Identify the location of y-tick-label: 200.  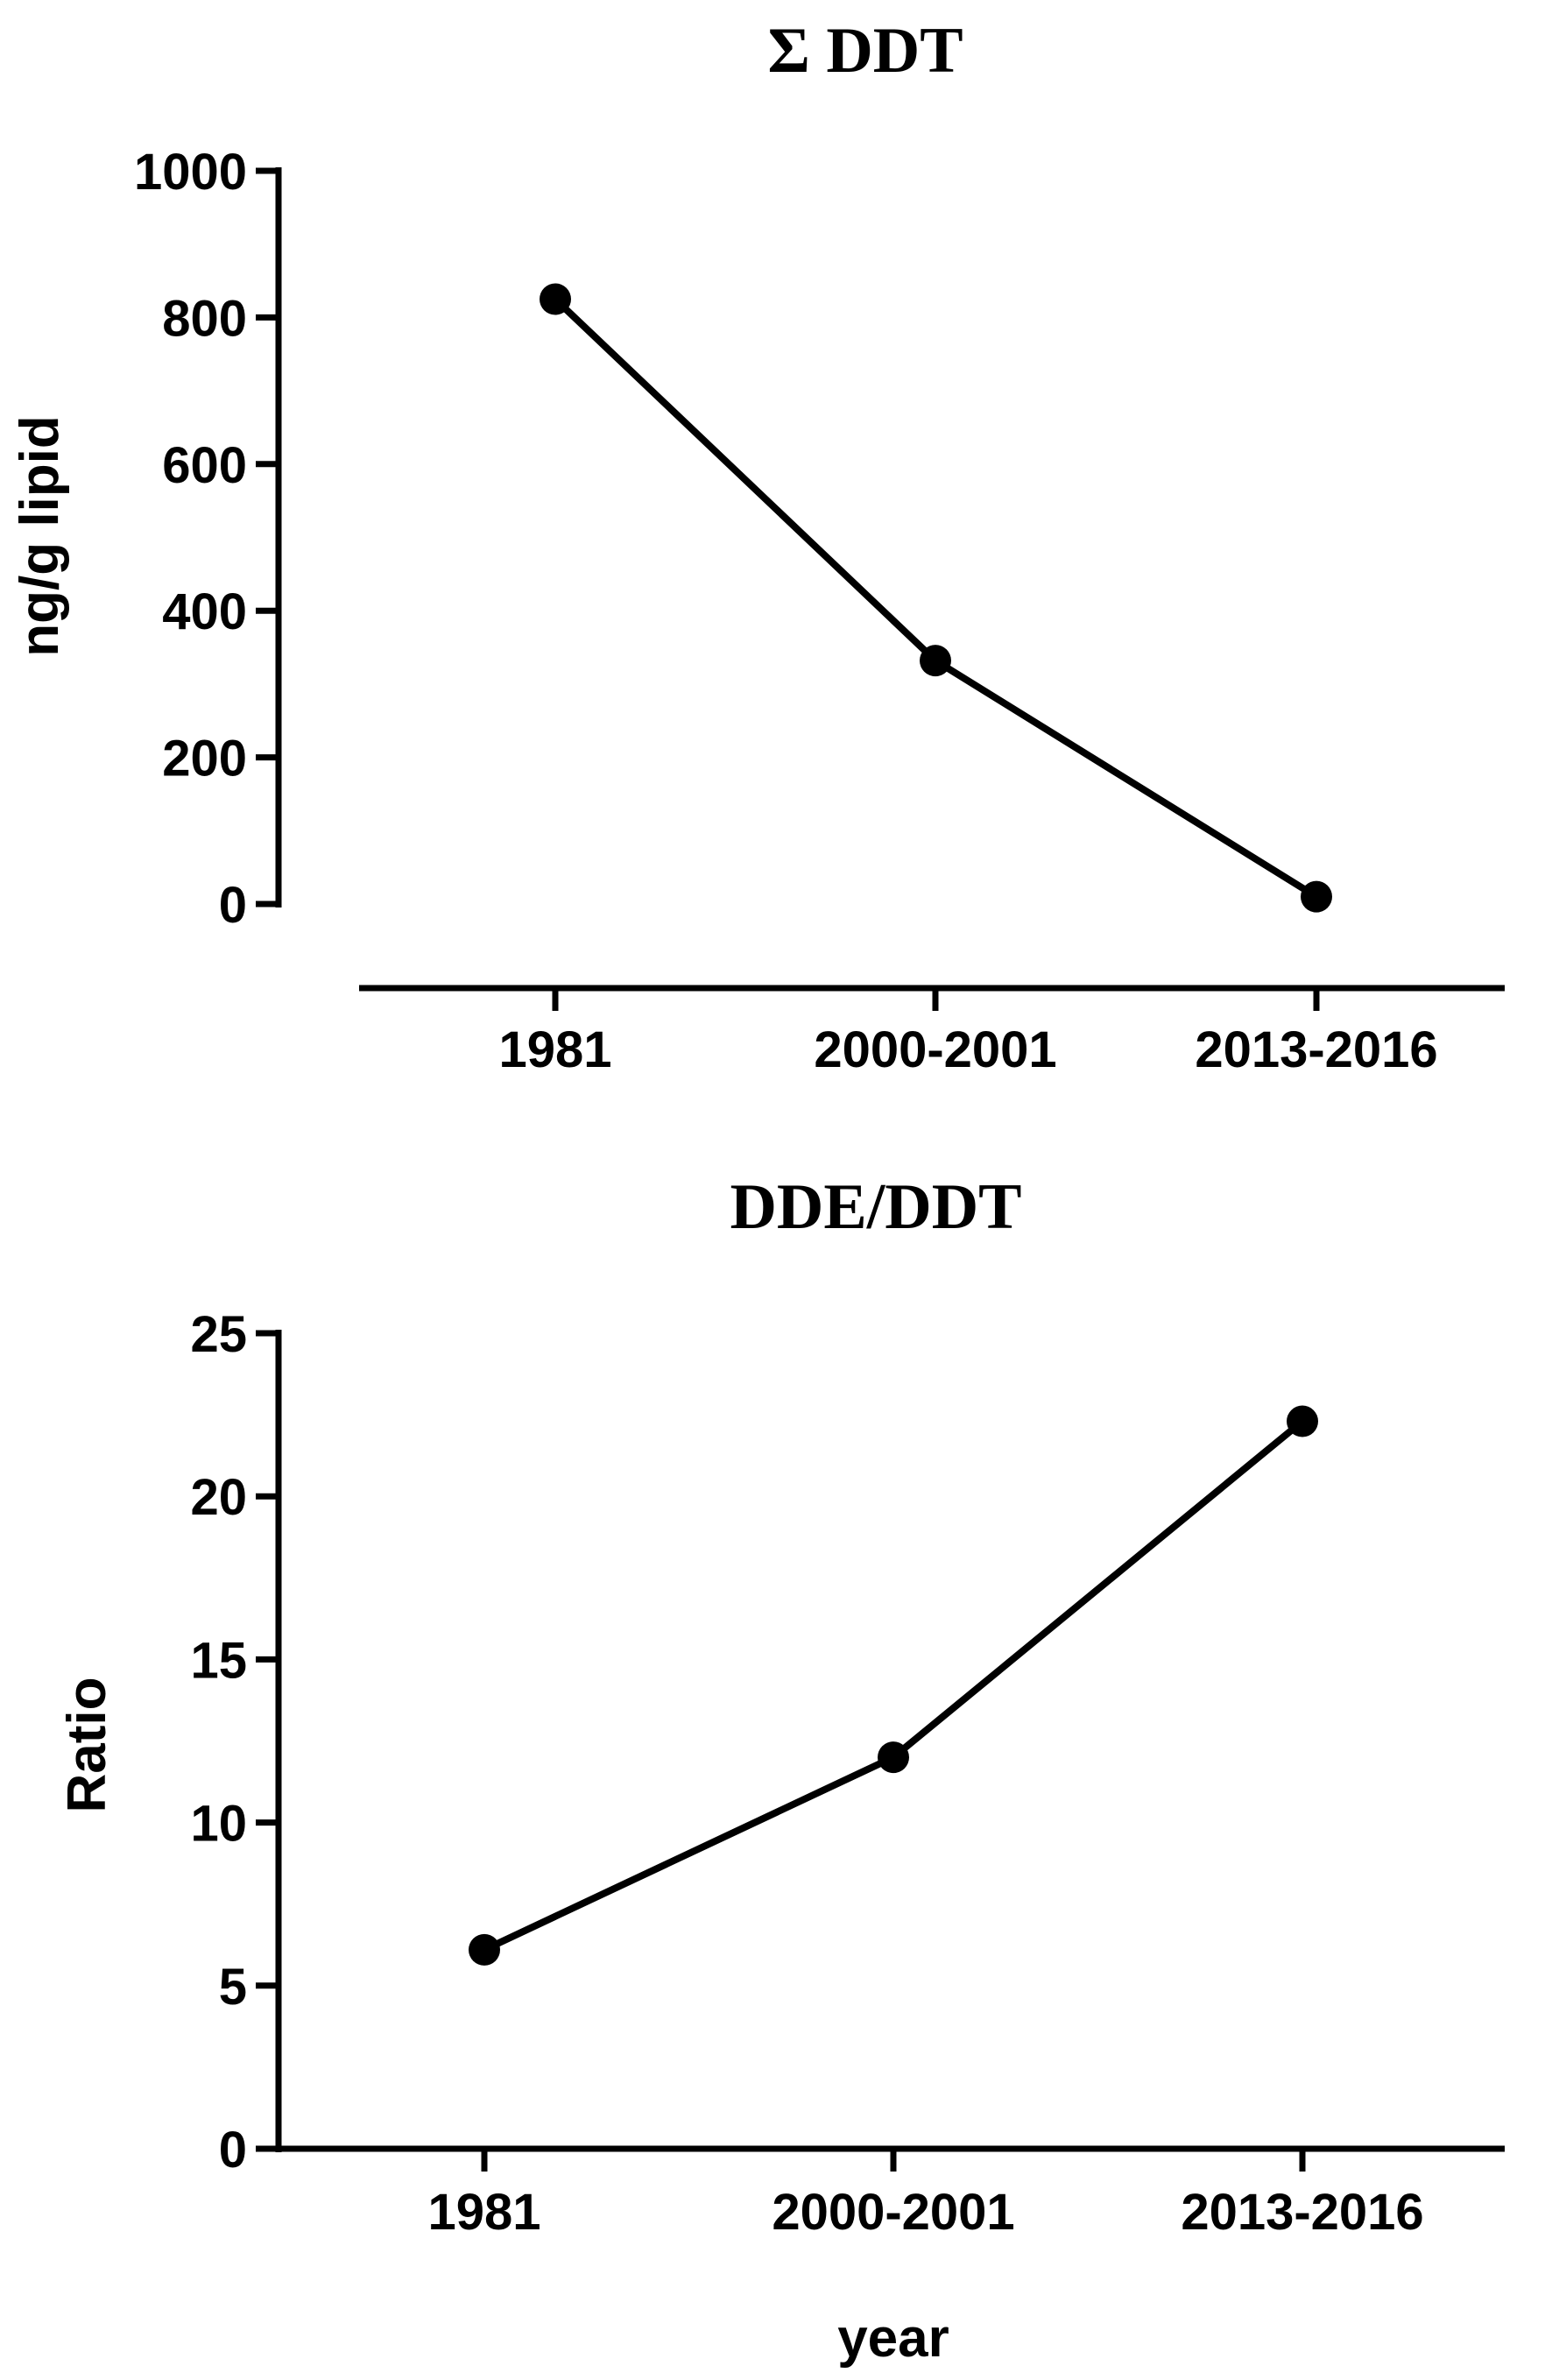
(204, 759).